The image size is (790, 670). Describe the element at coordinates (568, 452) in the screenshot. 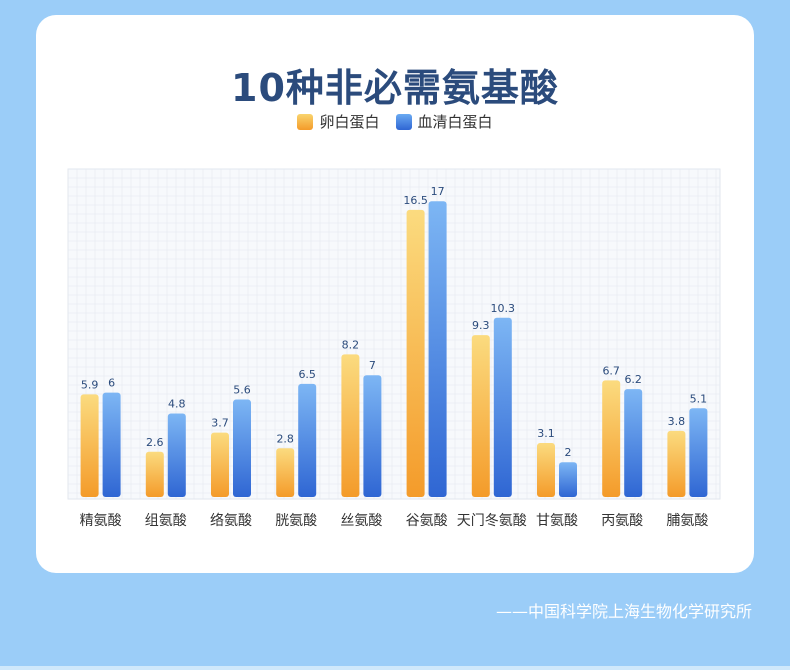

I see `data-label-series-2-8: 2` at that location.